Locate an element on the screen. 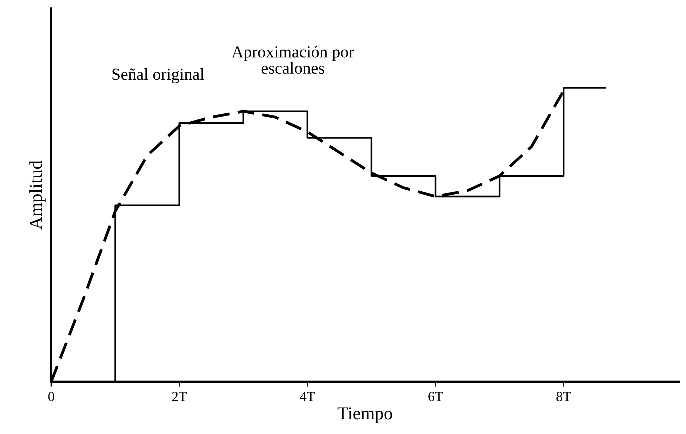 The width and height of the screenshot is (686, 434). x-axis-title: Tiempo is located at coordinates (365, 416).